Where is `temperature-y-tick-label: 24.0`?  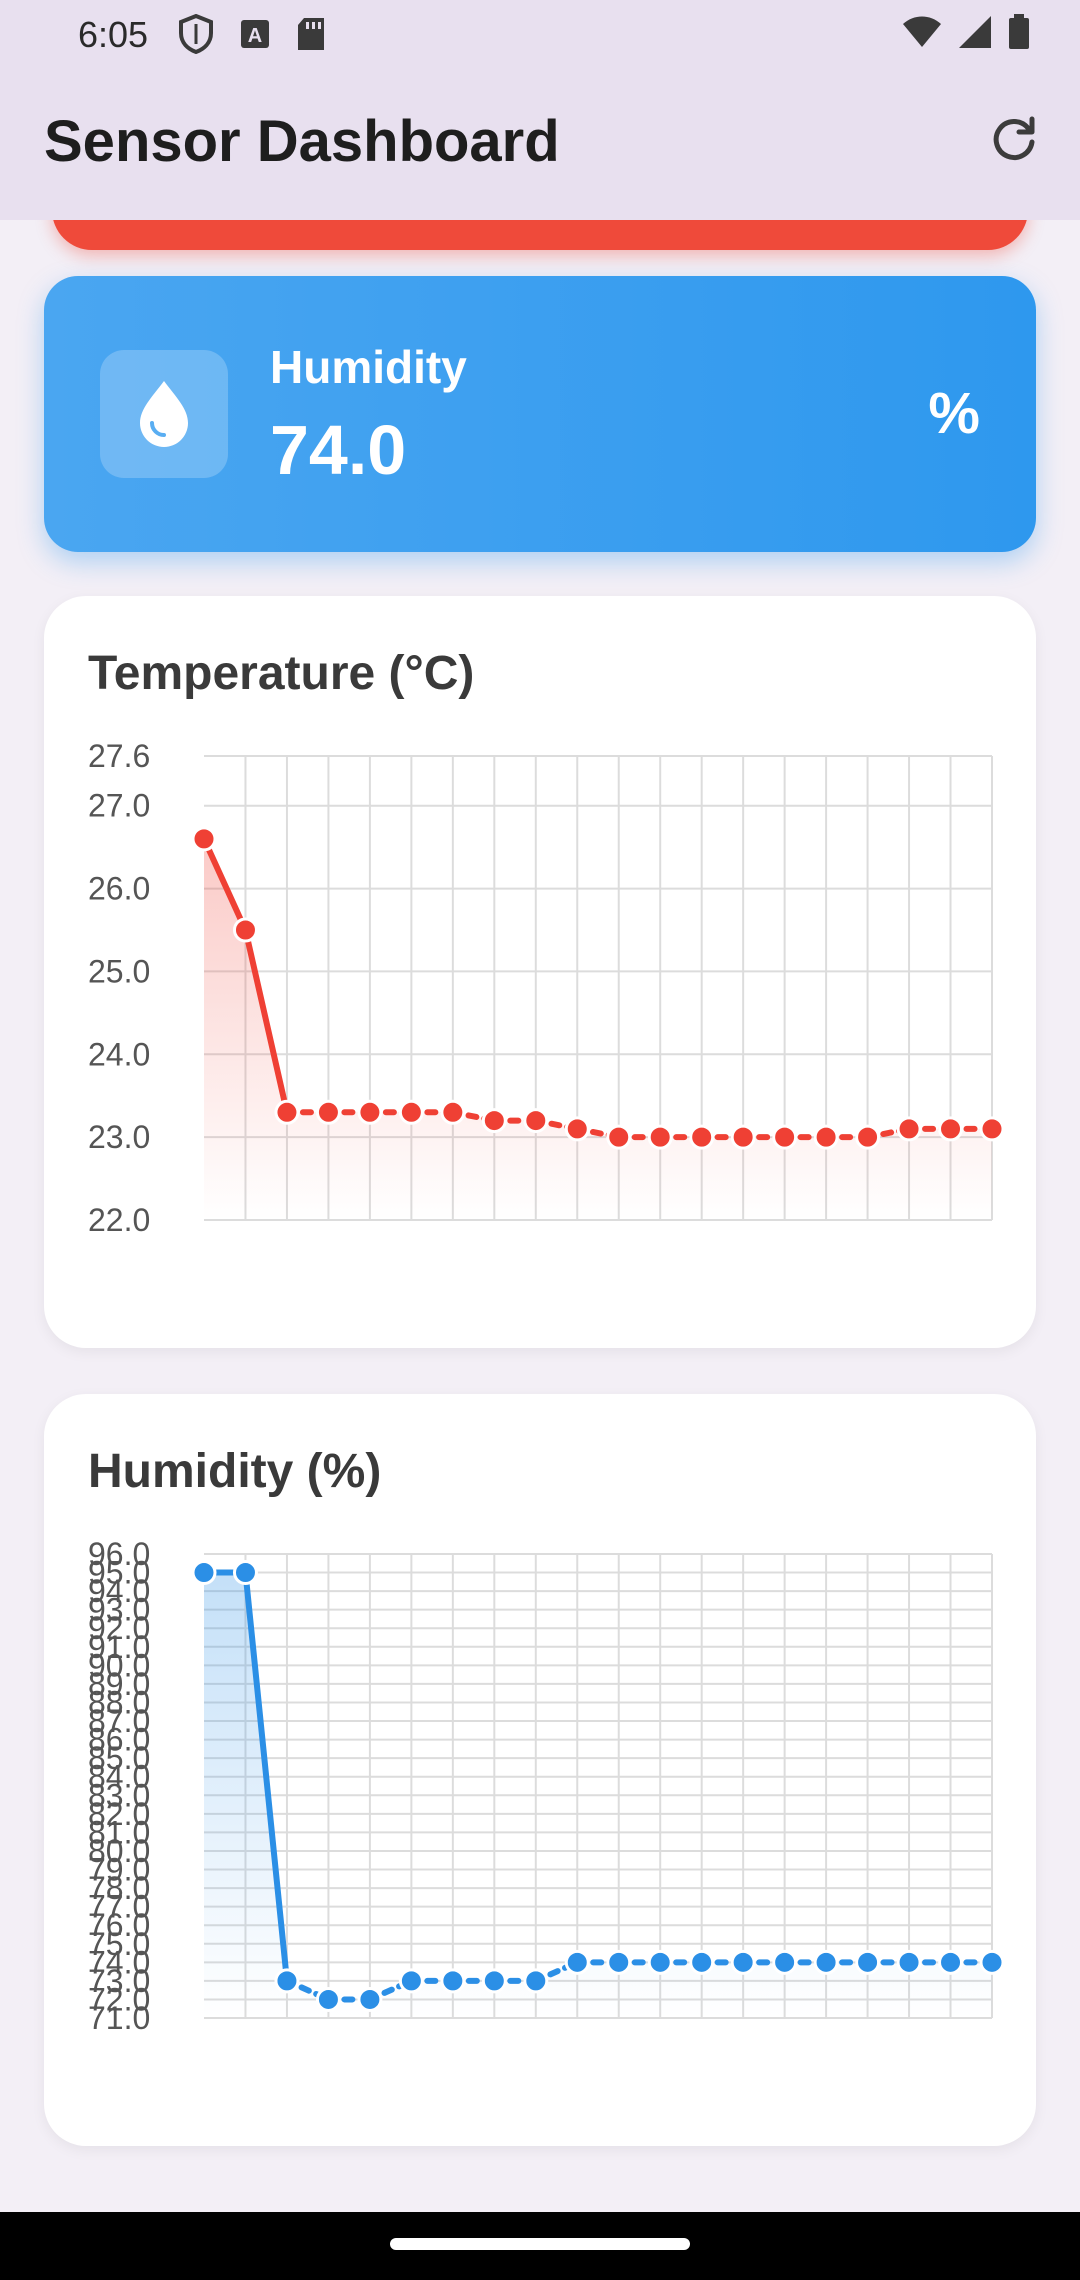 temperature-y-tick-label: 24.0 is located at coordinates (119, 1054).